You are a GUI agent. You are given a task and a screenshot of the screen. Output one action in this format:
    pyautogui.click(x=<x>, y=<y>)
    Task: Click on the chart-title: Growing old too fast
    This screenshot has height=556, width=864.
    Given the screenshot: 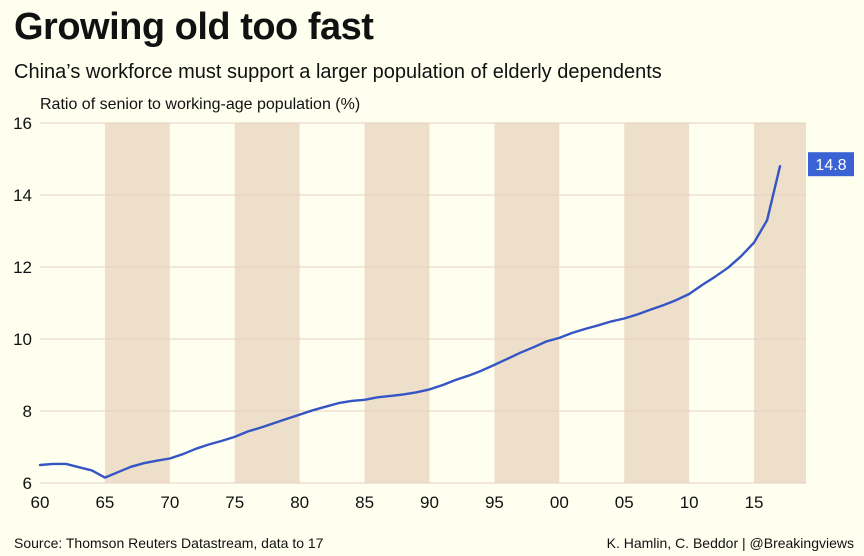 What is the action you would take?
    pyautogui.click(x=194, y=27)
    